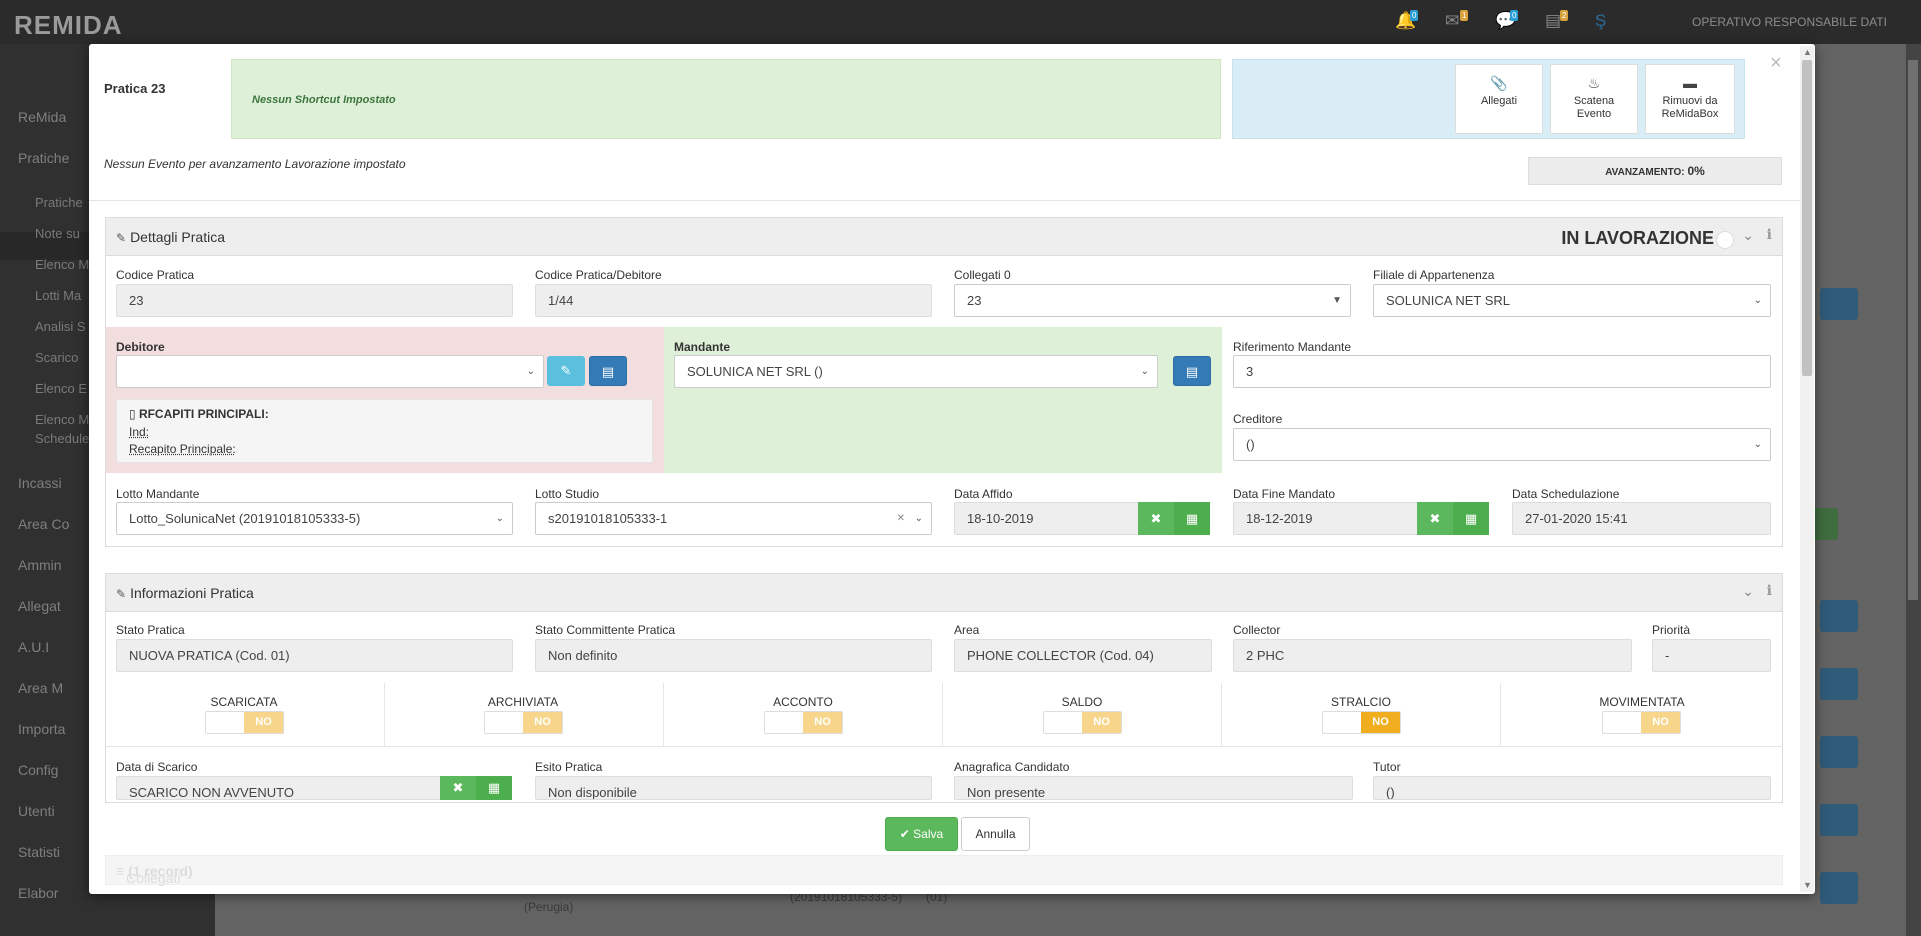 This screenshot has width=1921, height=936. I want to click on lotto-studio-select: s20191018105333-1 ✕ ⌄, so click(733, 518).